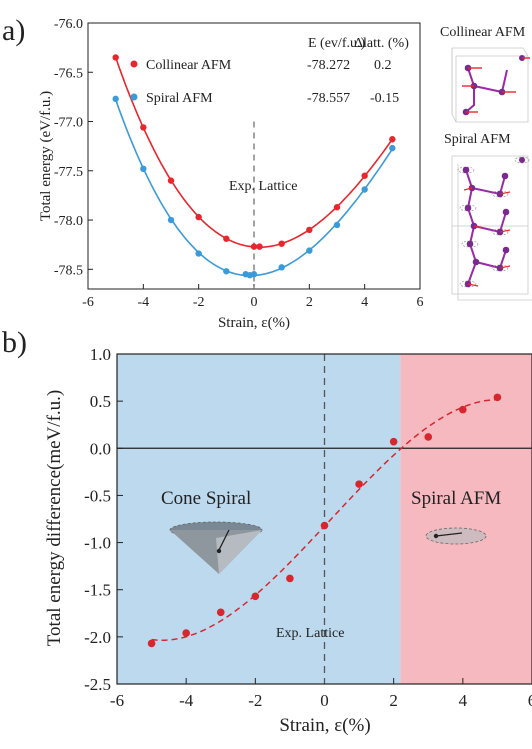 This screenshot has width=532, height=749. I want to click on region-label-spiral-afm: Spiral AFM, so click(456, 498).